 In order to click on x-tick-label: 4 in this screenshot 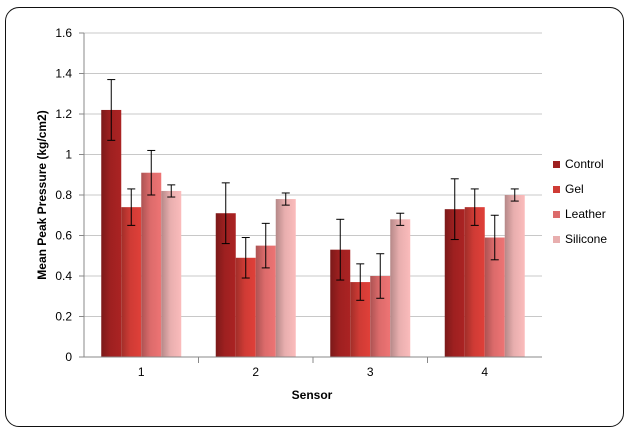, I will do `click(484, 372)`.